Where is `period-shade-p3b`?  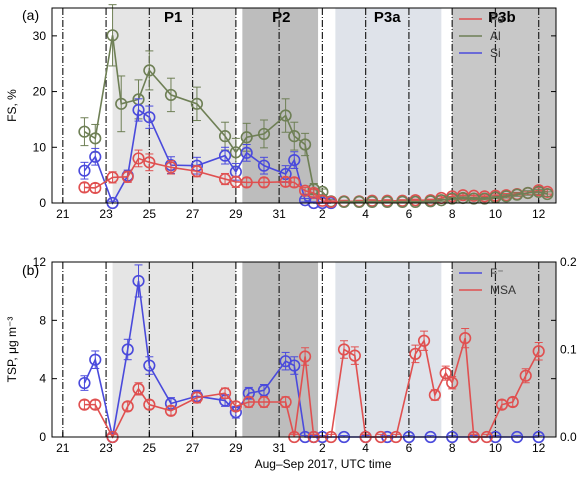
period-shade-p3b is located at coordinates (504, 105).